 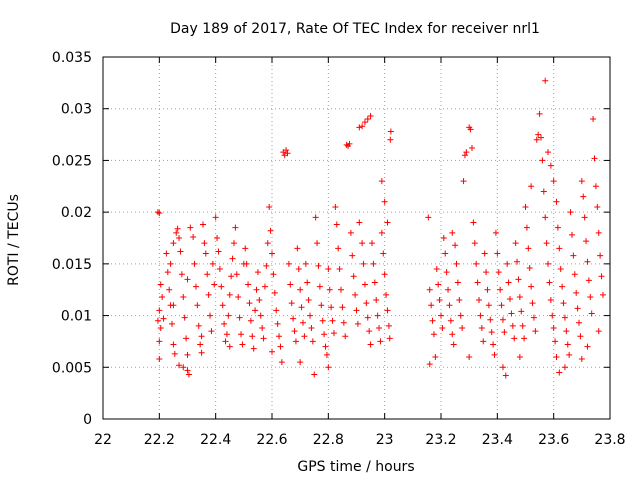 What do you see at coordinates (159, 440) in the screenshot?
I see `x-tick-label: 22.2` at bounding box center [159, 440].